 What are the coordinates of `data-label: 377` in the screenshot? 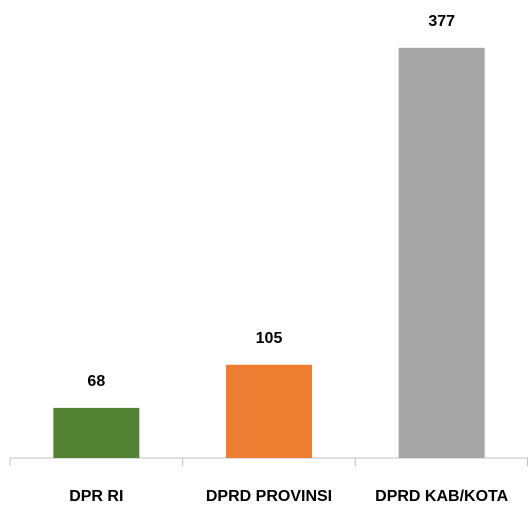 It's located at (441, 21).